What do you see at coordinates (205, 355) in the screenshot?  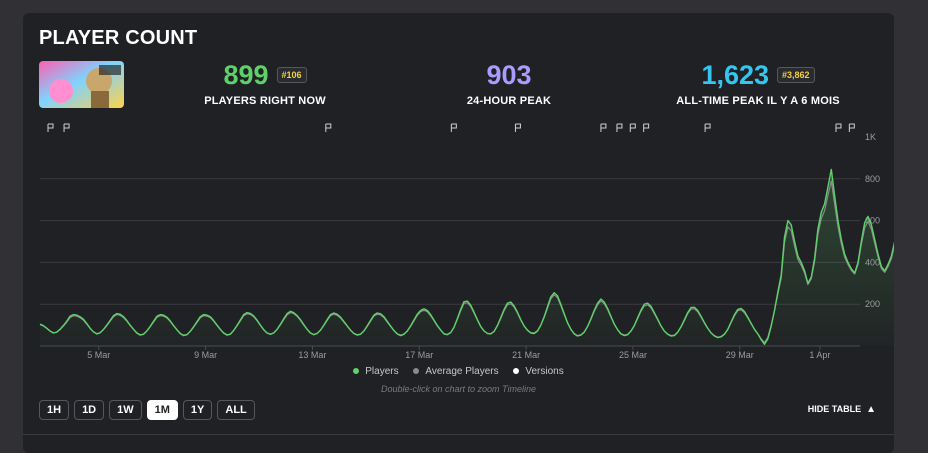 I see `x-tick-label-1: 9 Mar` at bounding box center [205, 355].